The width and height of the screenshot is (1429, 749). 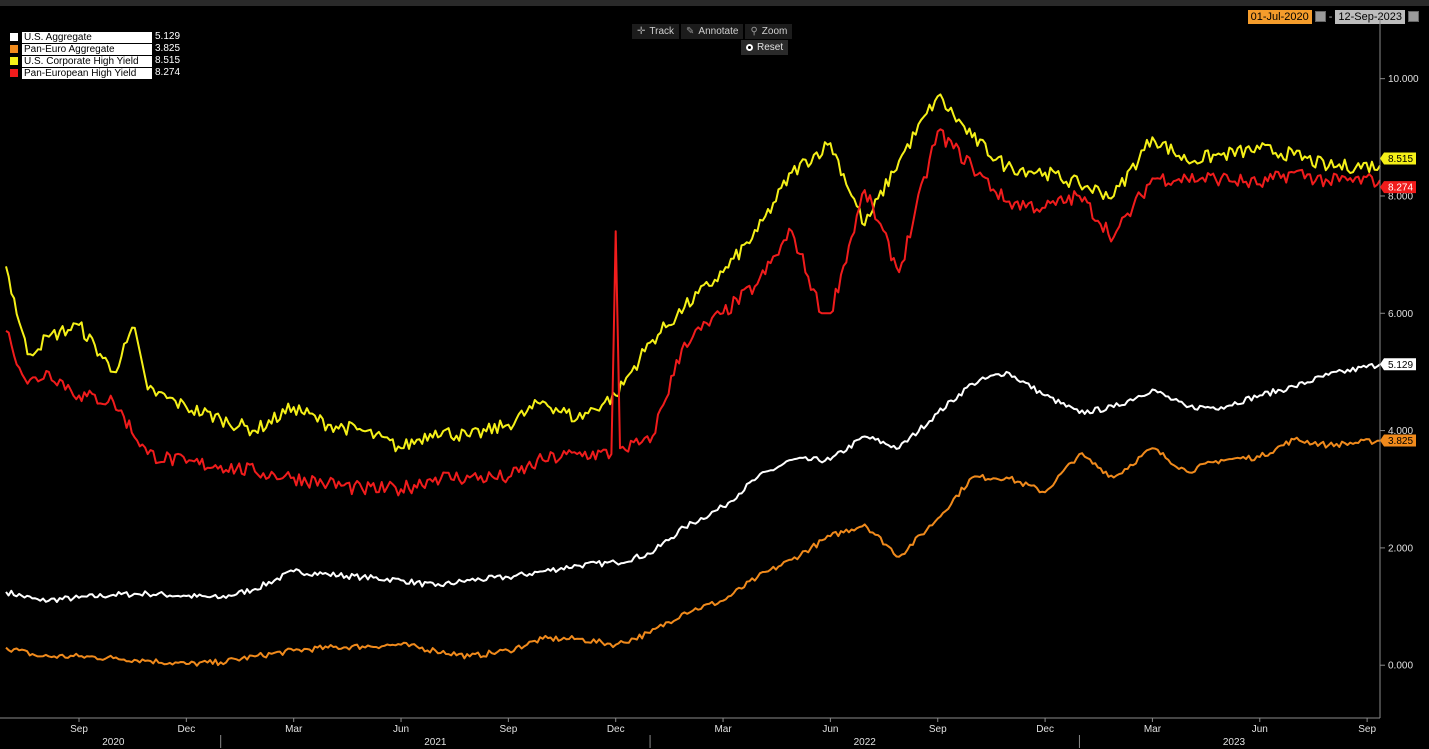 I want to click on y-tick-label: 0.000, so click(x=1400, y=666).